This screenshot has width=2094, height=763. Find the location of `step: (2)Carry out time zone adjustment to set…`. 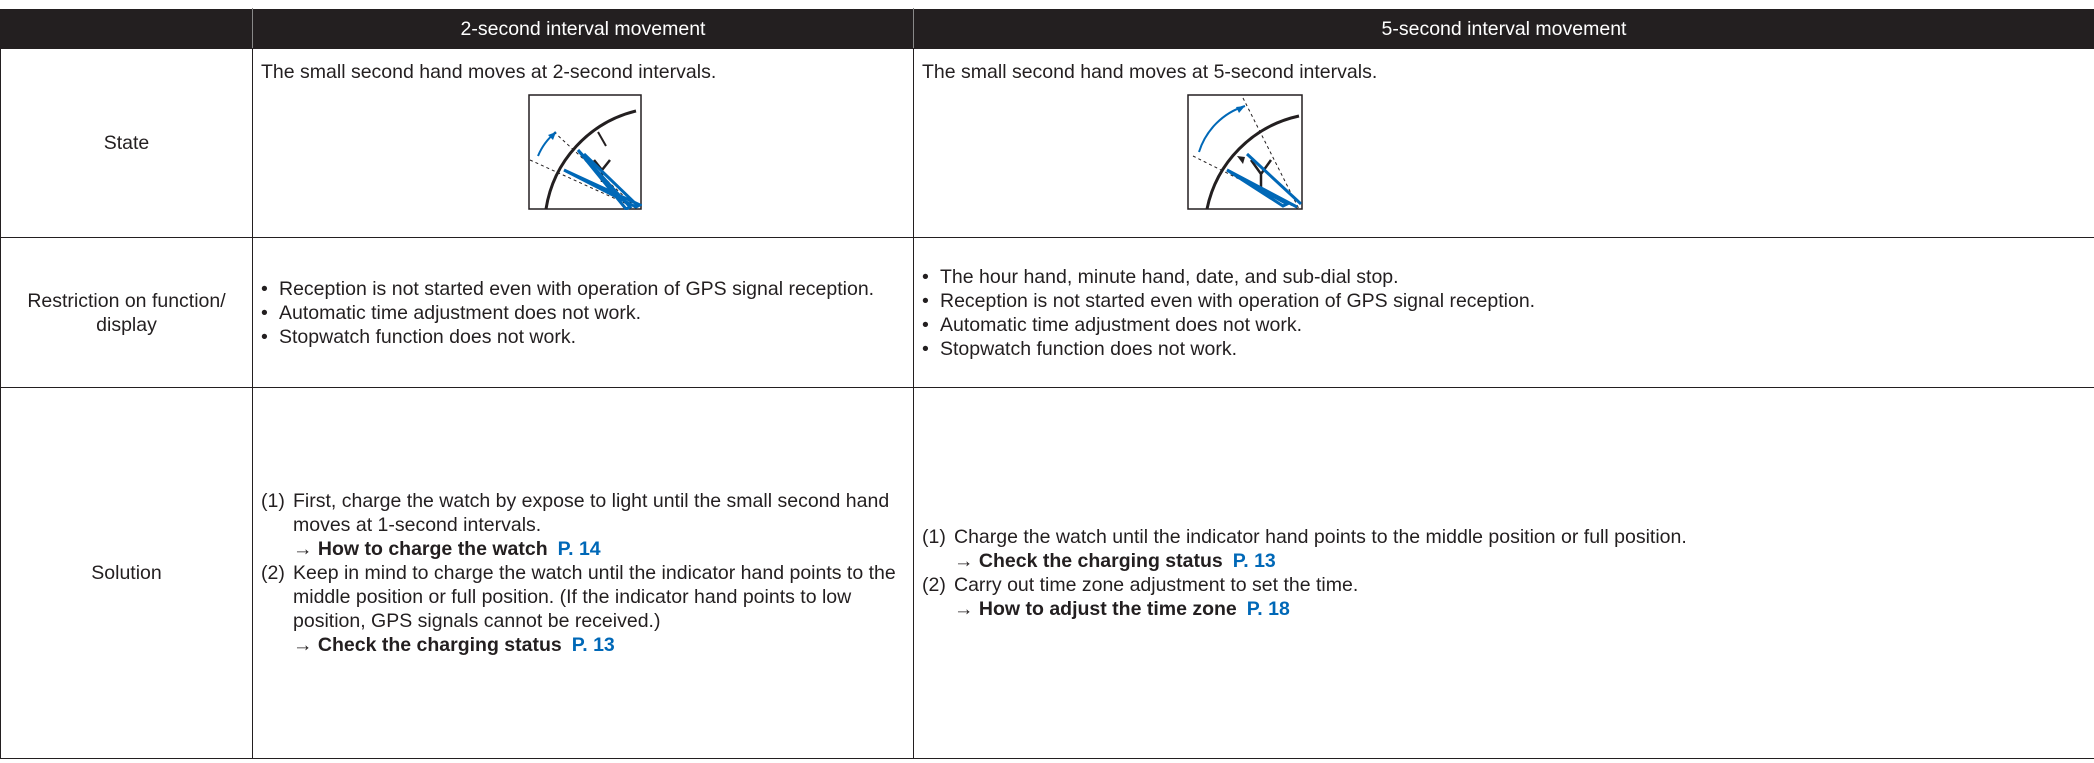

step: (2)Carry out time zone adjustment to set… is located at coordinates (1504, 597).